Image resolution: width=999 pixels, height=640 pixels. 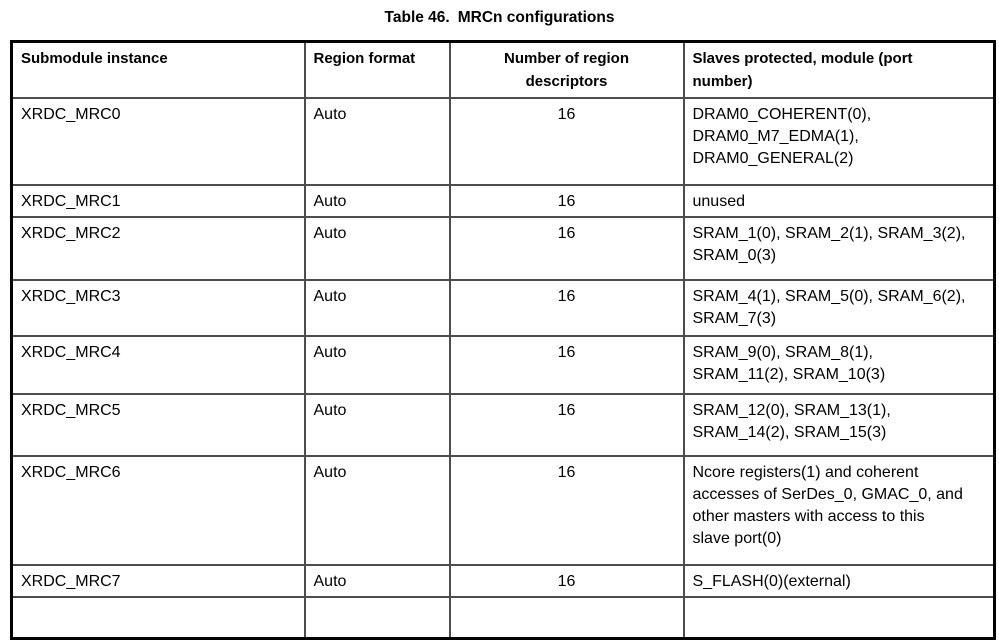 What do you see at coordinates (839, 200) in the screenshot?
I see `cell-slaves-protected: unused` at bounding box center [839, 200].